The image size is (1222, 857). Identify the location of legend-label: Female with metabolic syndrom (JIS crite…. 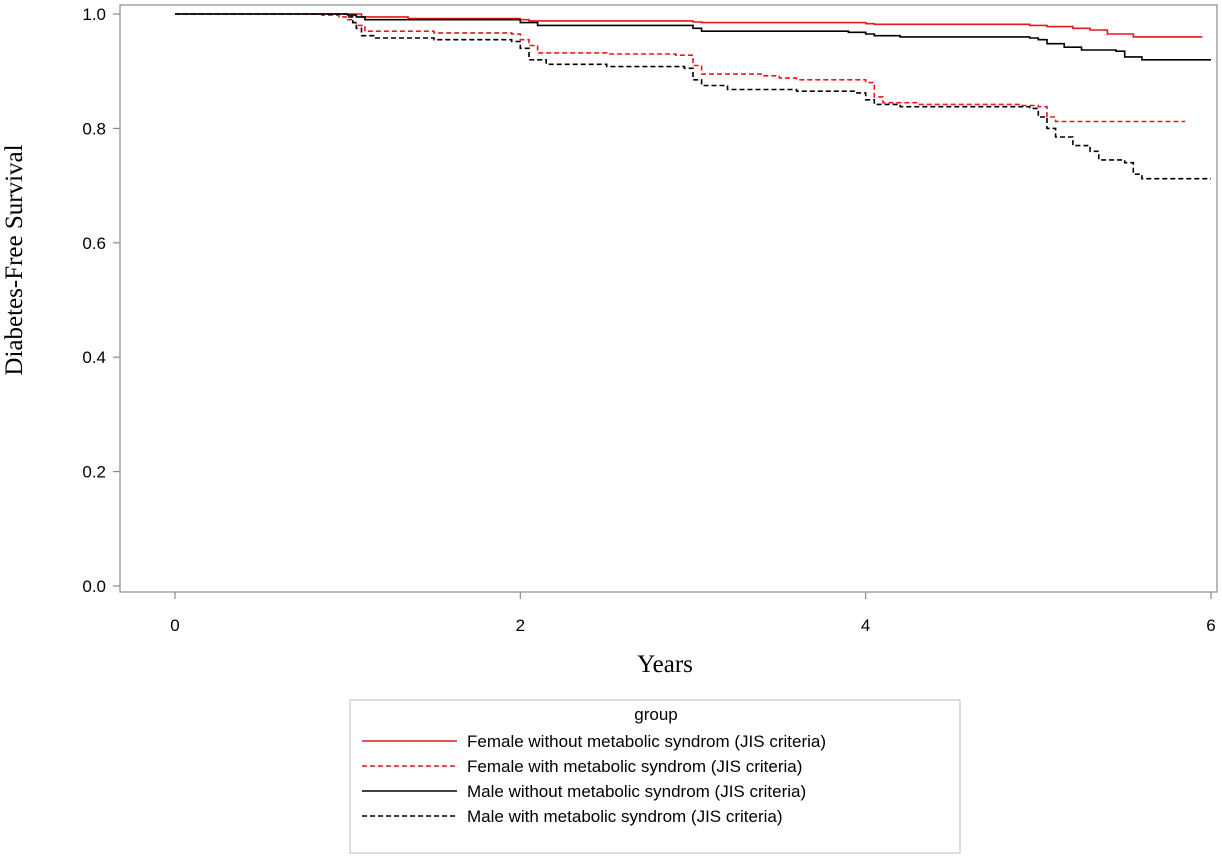
(634, 766).